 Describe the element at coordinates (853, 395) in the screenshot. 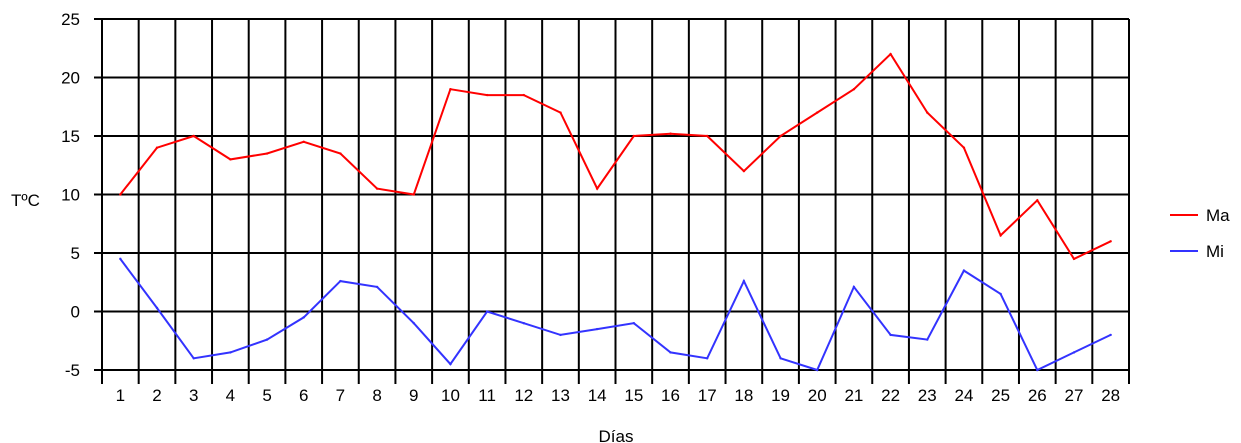

I see `x-tick-label: 21` at that location.